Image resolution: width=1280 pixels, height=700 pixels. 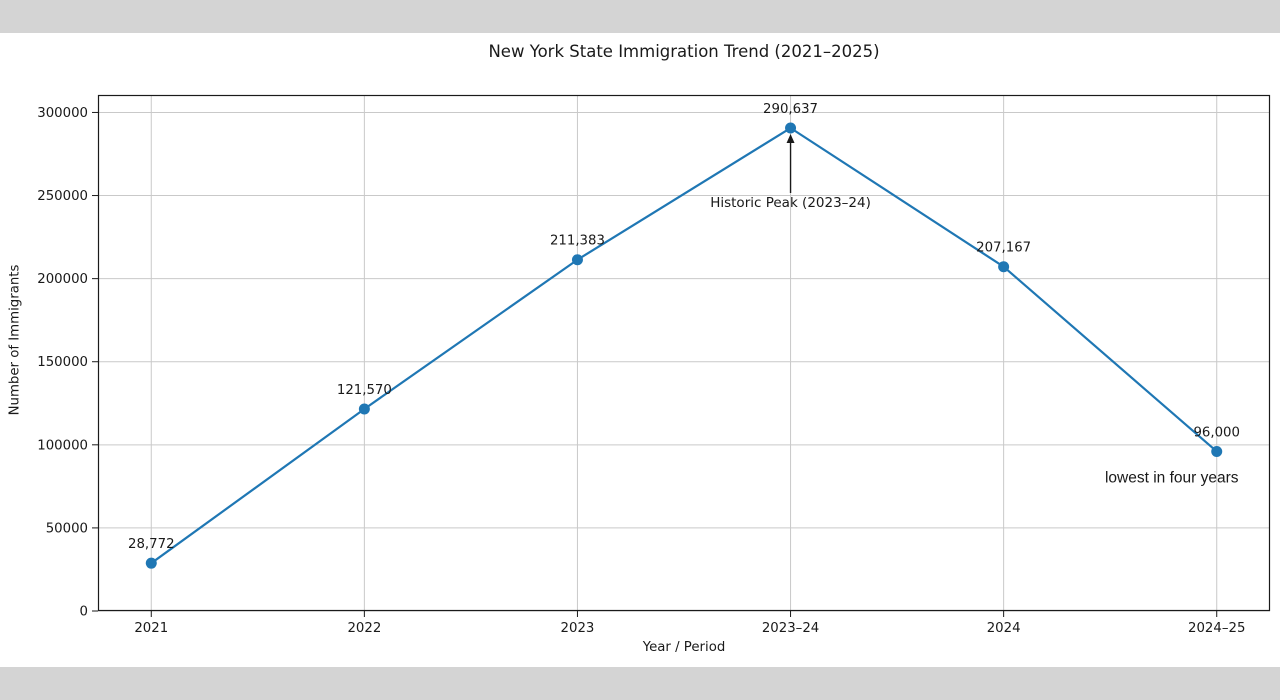 I want to click on x-tick-label: 2024–25, so click(x=1216, y=628).